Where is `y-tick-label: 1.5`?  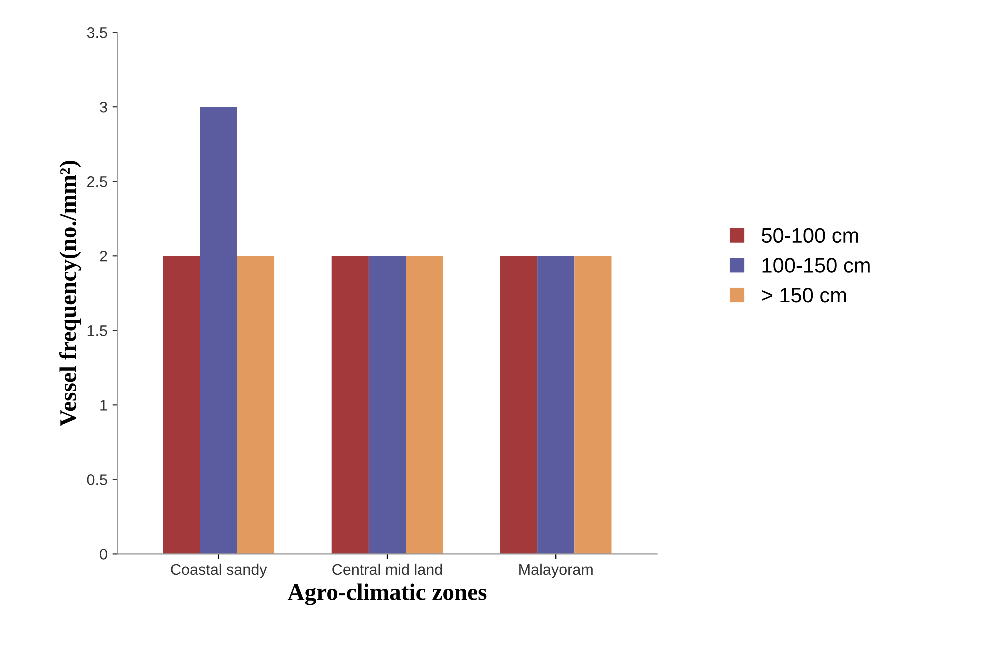 y-tick-label: 1.5 is located at coordinates (98, 331).